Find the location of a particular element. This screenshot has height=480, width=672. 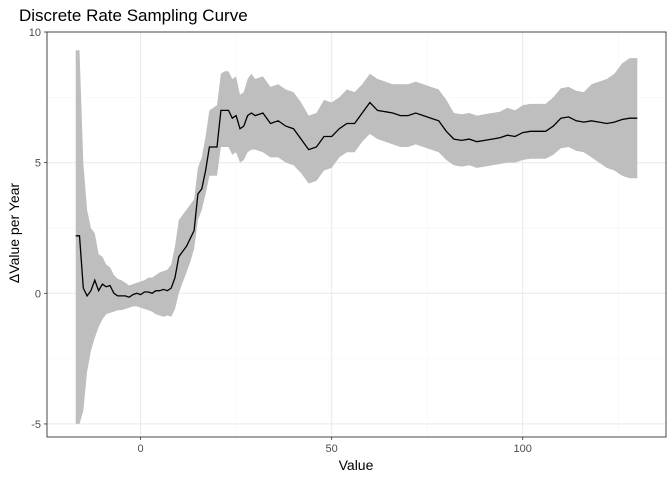

chart-title: Discrete Rate Sampling Curve is located at coordinates (133, 15).